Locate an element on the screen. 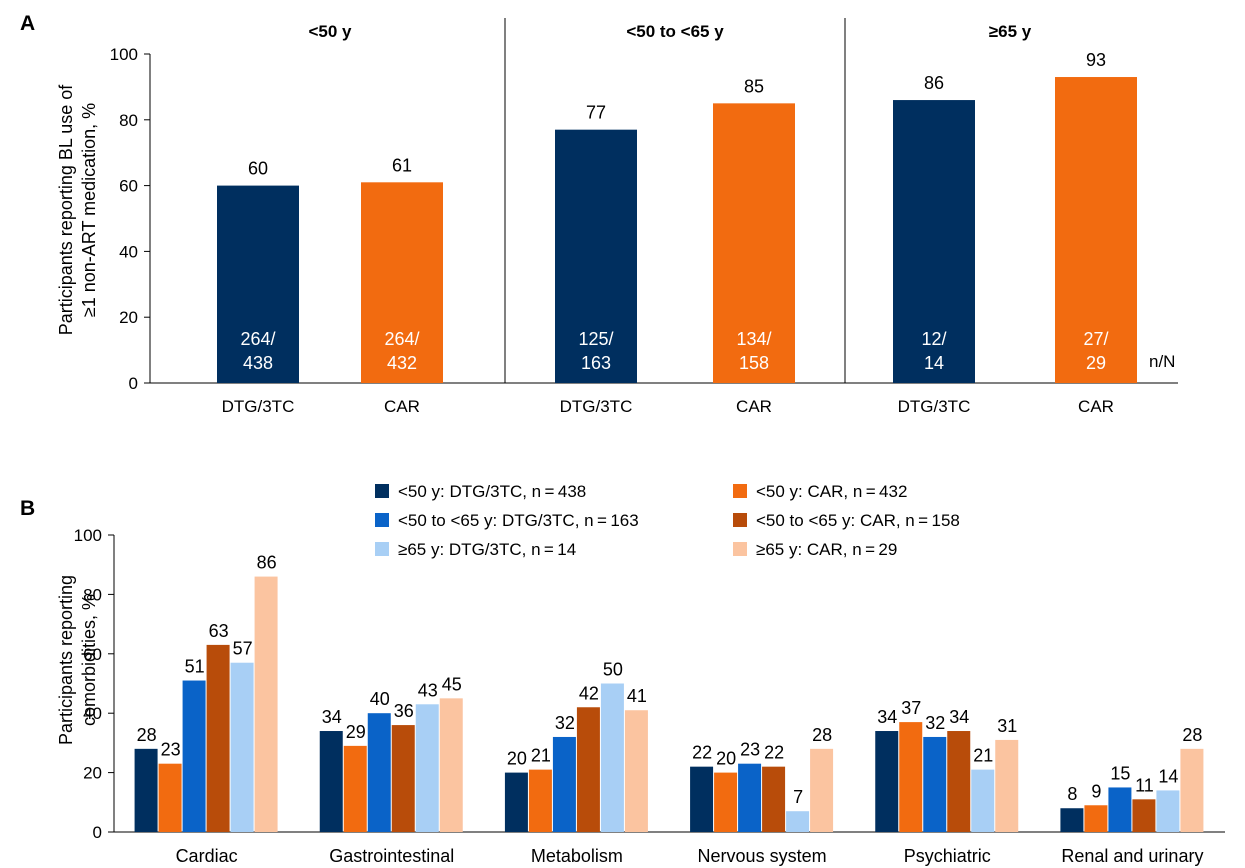 The height and width of the screenshot is (868, 1245). panel-a-y-tick-label: 100 is located at coordinates (124, 54).